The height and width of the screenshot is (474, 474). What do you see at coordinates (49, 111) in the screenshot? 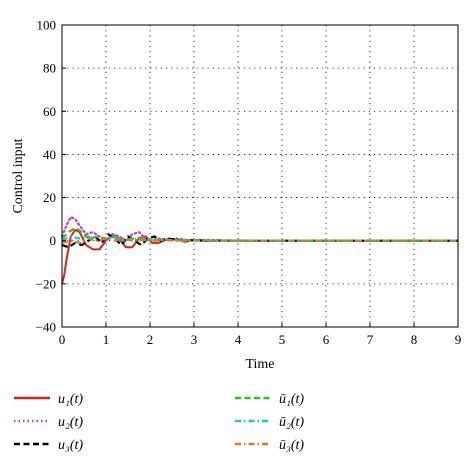
I see `y-tick-label: 60` at bounding box center [49, 111].